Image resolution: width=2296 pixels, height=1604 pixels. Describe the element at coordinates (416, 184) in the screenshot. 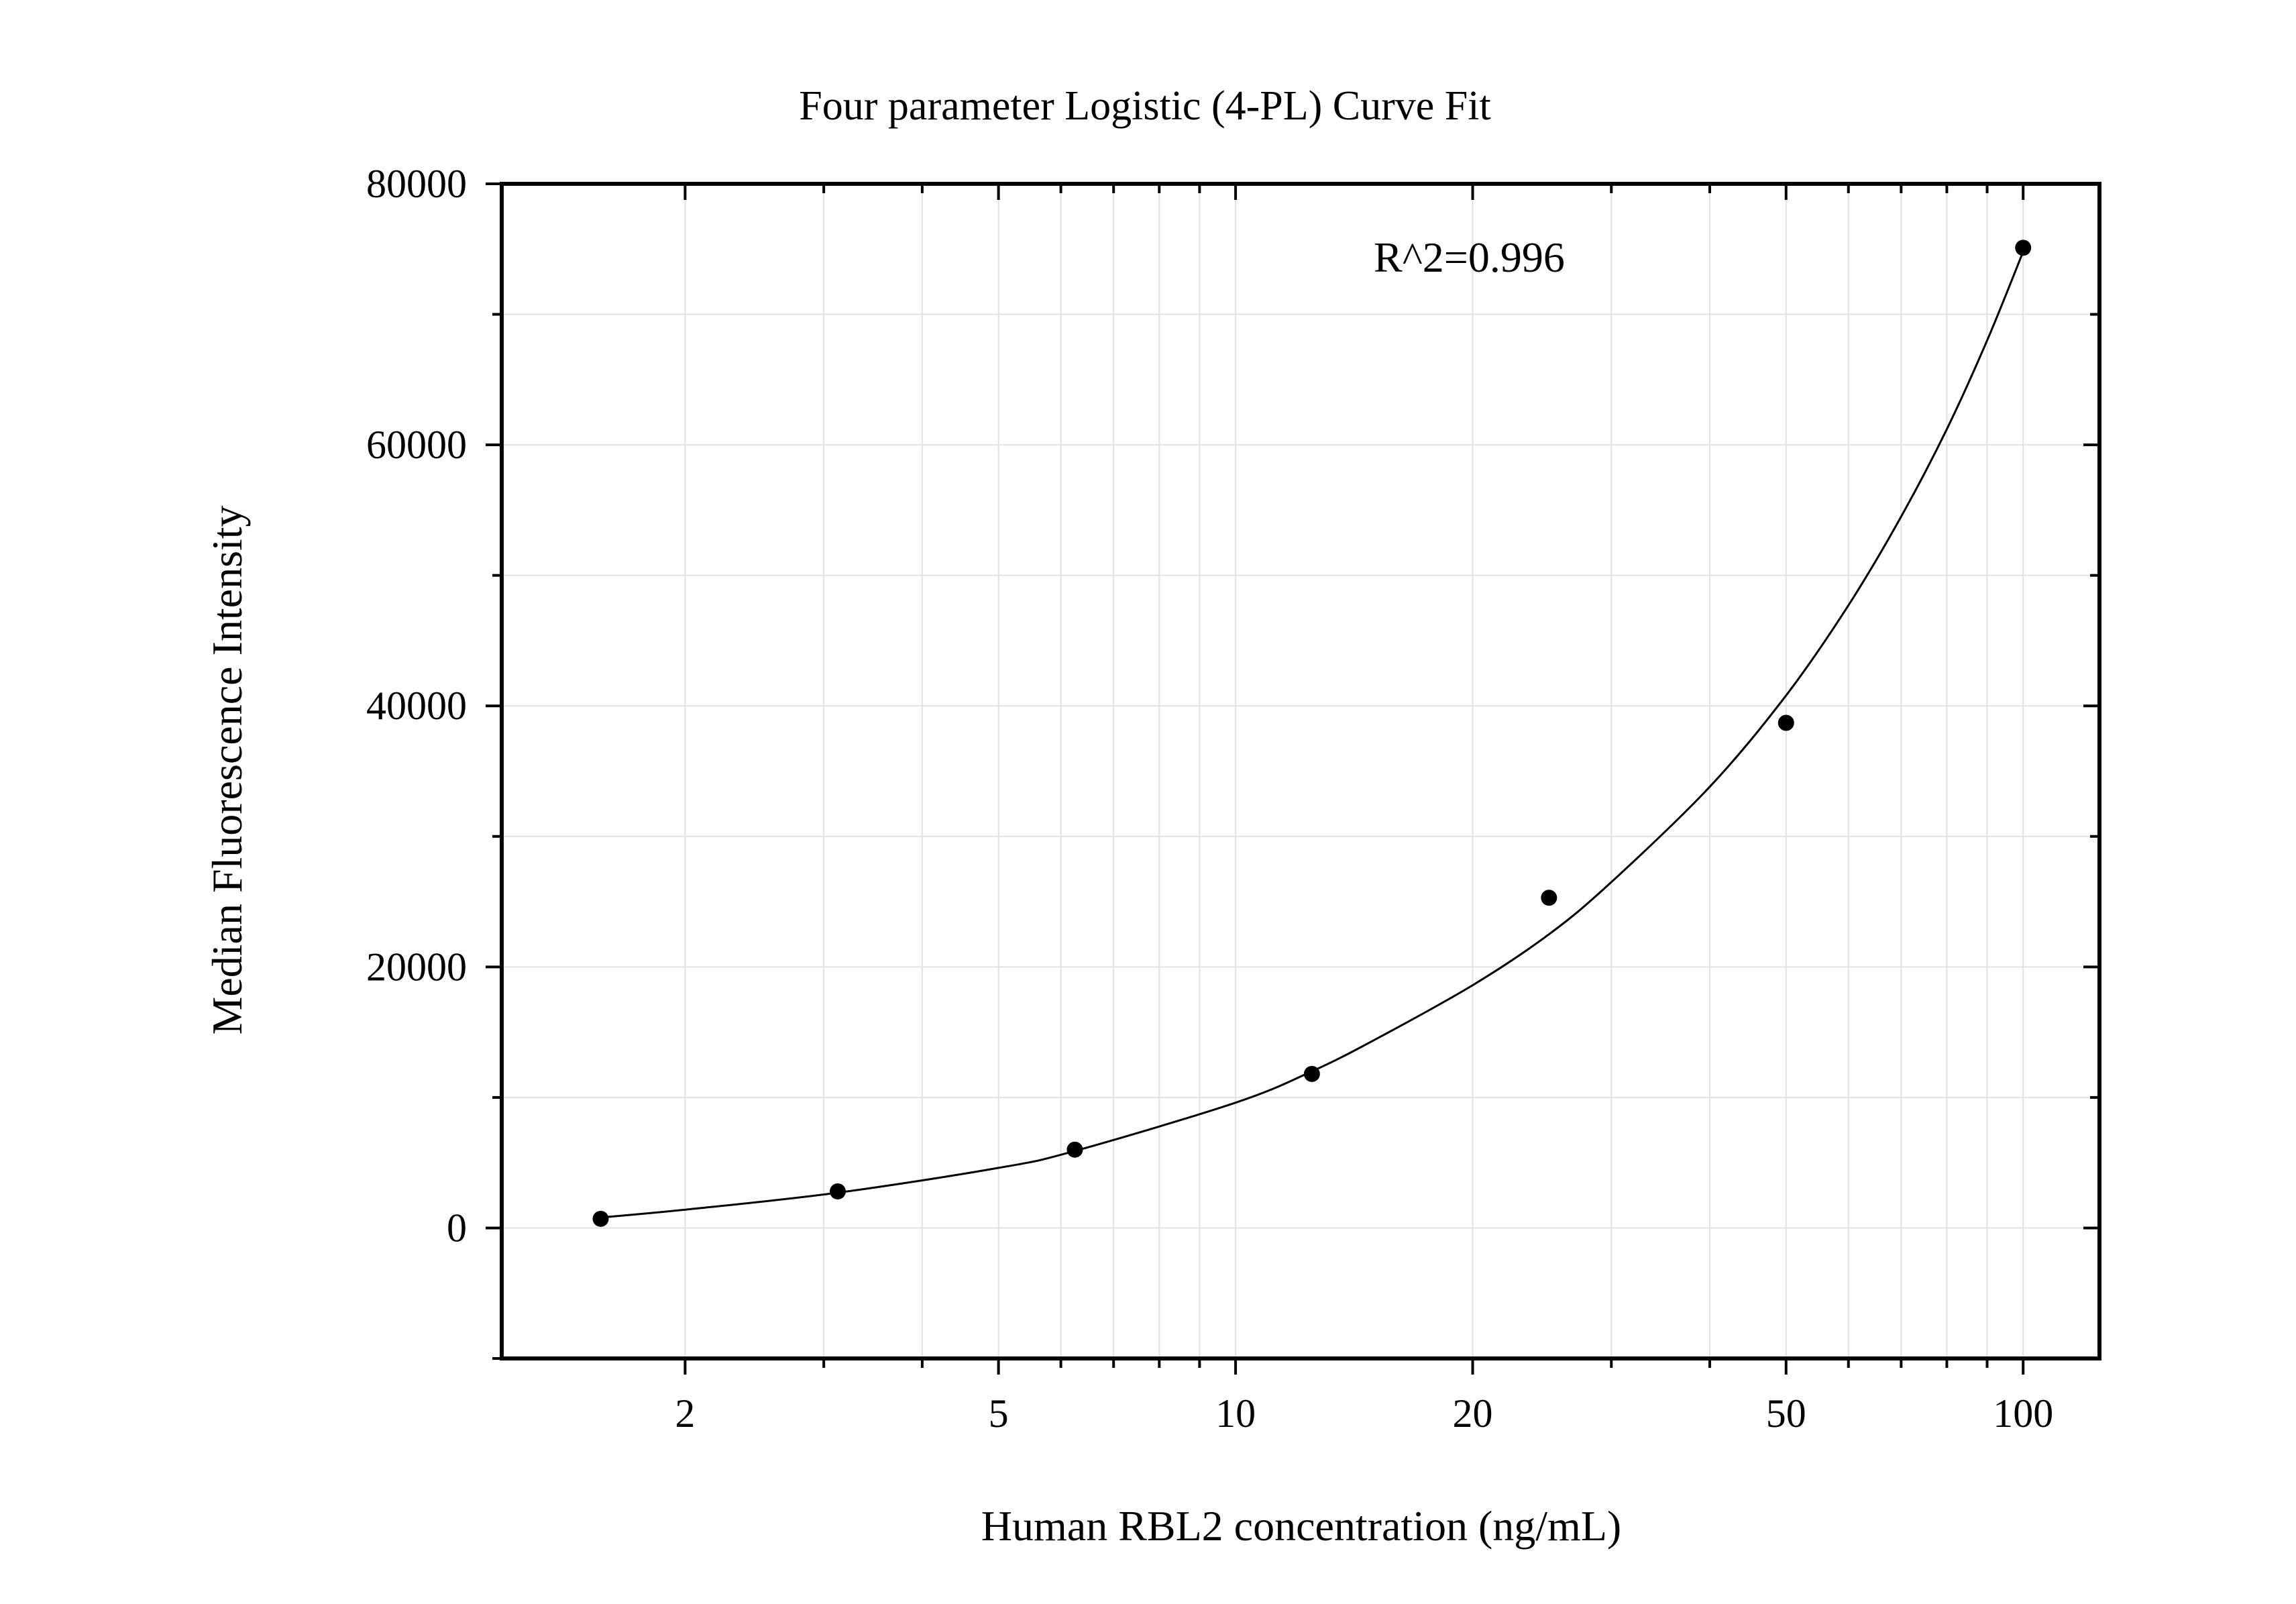

I see `y-tick-label: 80000` at that location.